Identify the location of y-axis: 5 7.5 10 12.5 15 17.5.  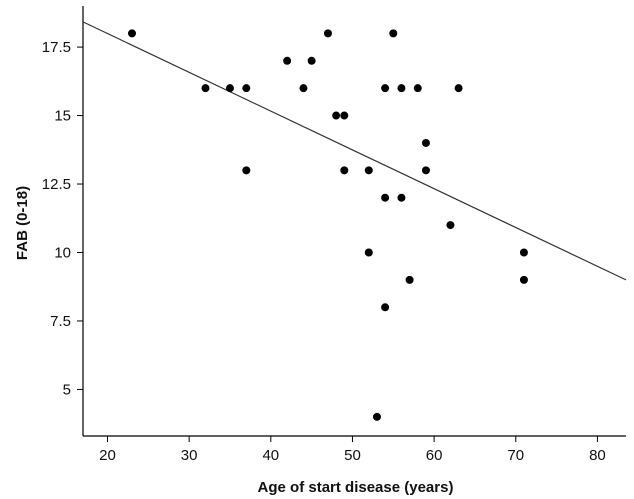
(62, 218).